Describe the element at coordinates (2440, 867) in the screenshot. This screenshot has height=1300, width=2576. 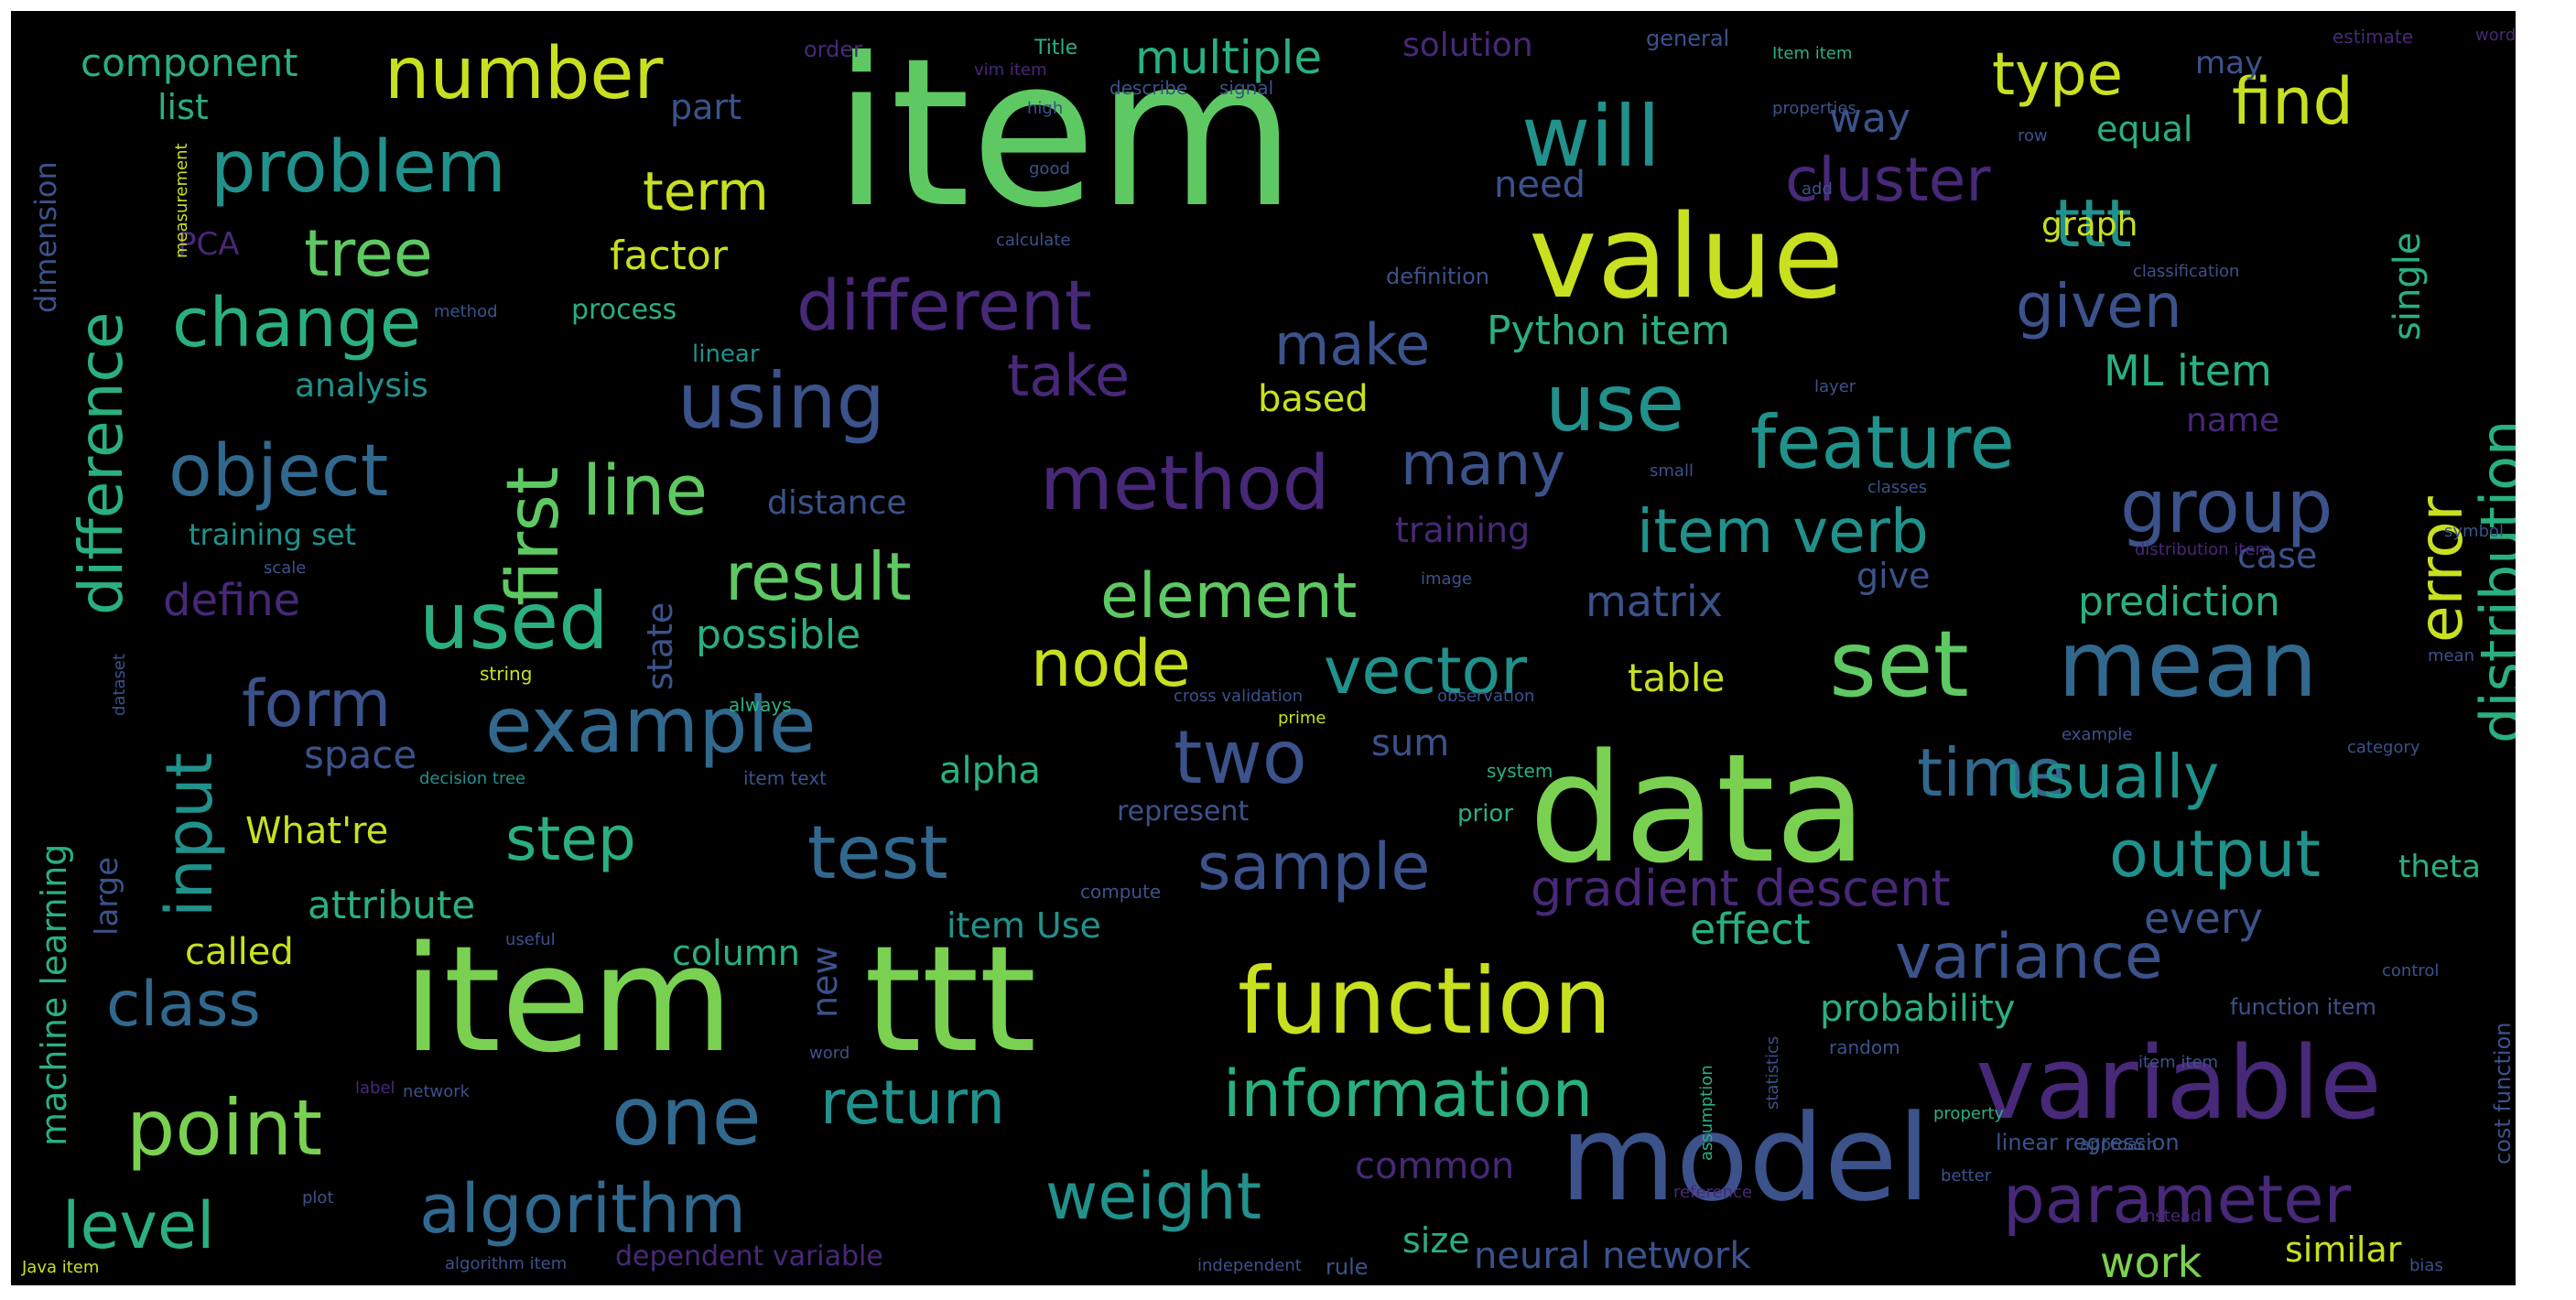
I see `word: theta` at that location.